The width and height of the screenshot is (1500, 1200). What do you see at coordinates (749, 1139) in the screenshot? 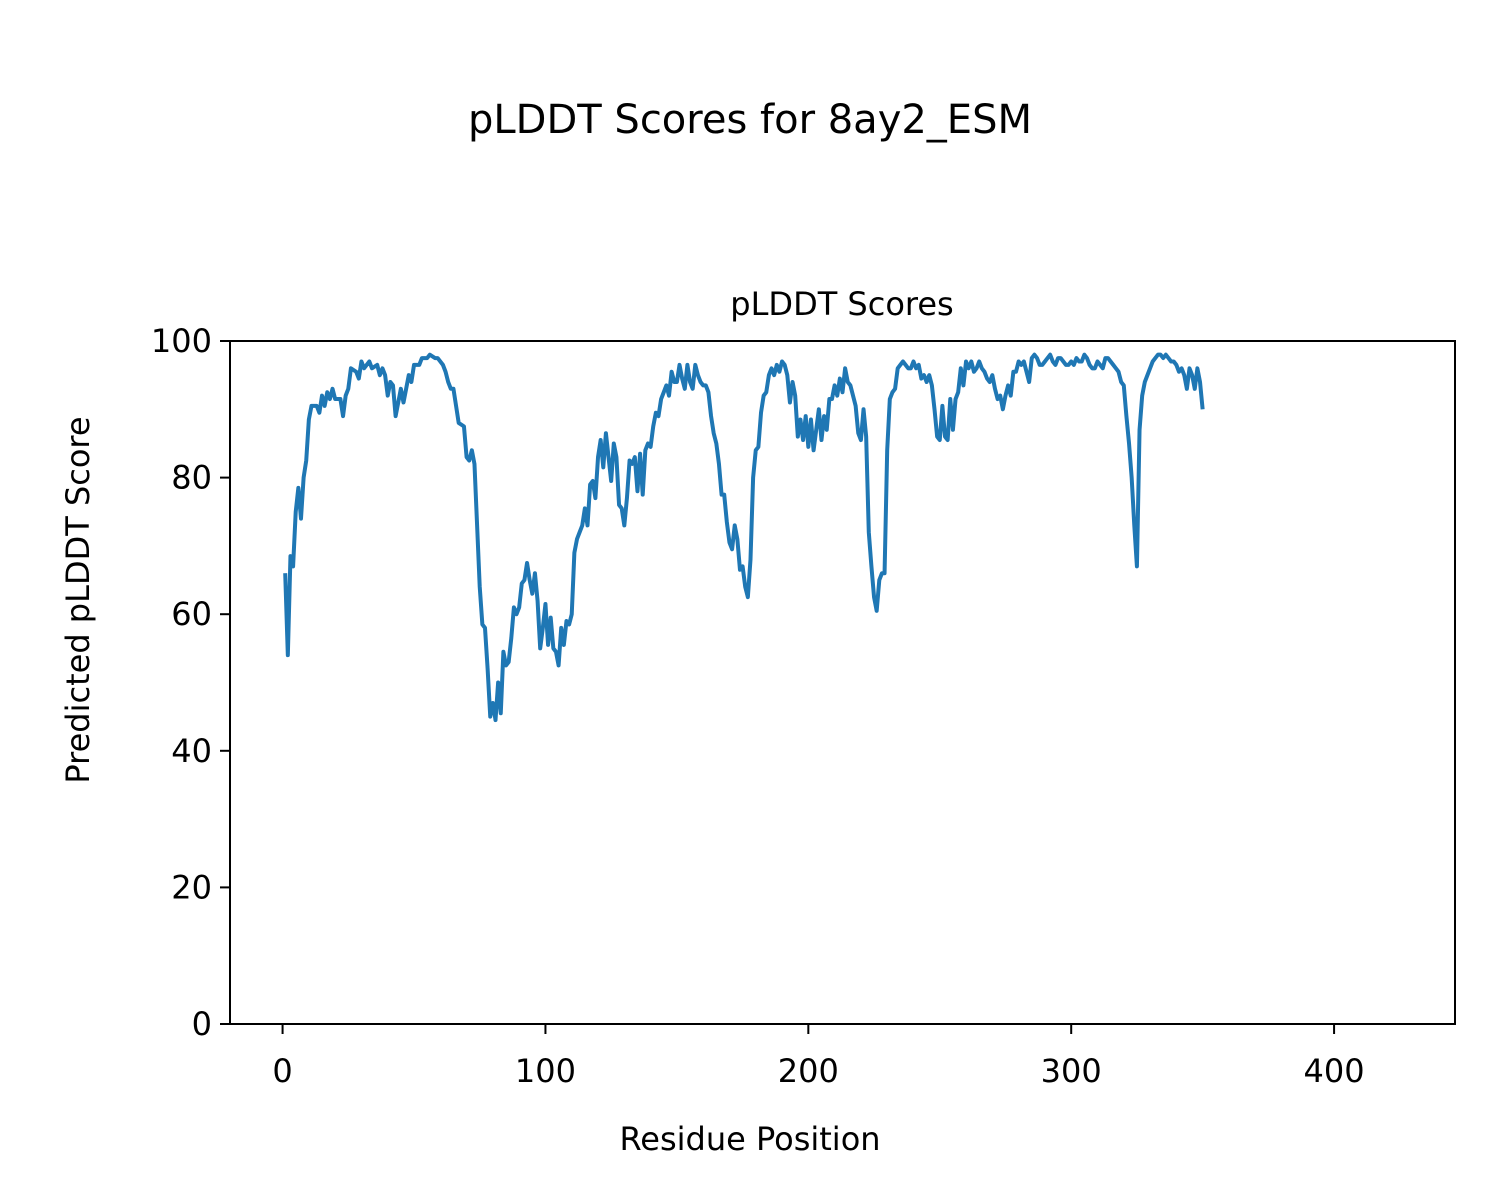
I see `x-axis-label: Residue Position` at bounding box center [749, 1139].